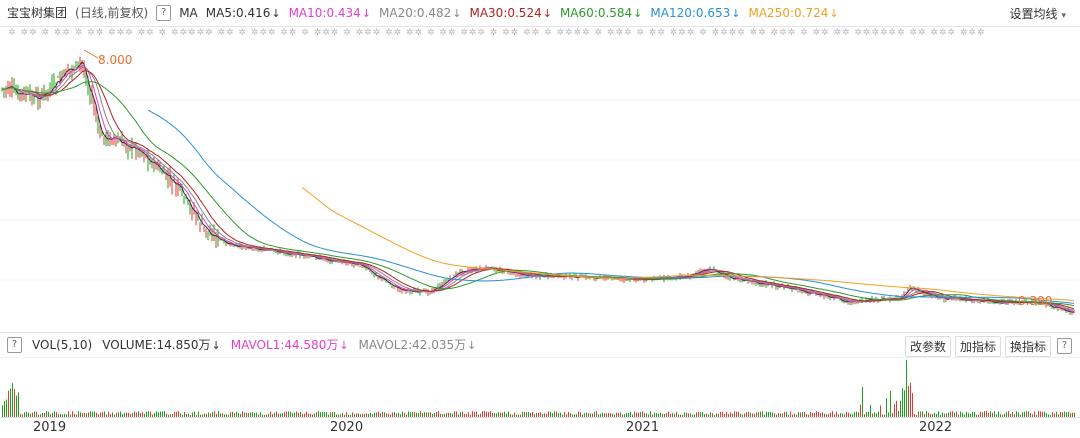  Describe the element at coordinates (14, 344) in the screenshot. I see `vol-help-icon: ?` at that location.